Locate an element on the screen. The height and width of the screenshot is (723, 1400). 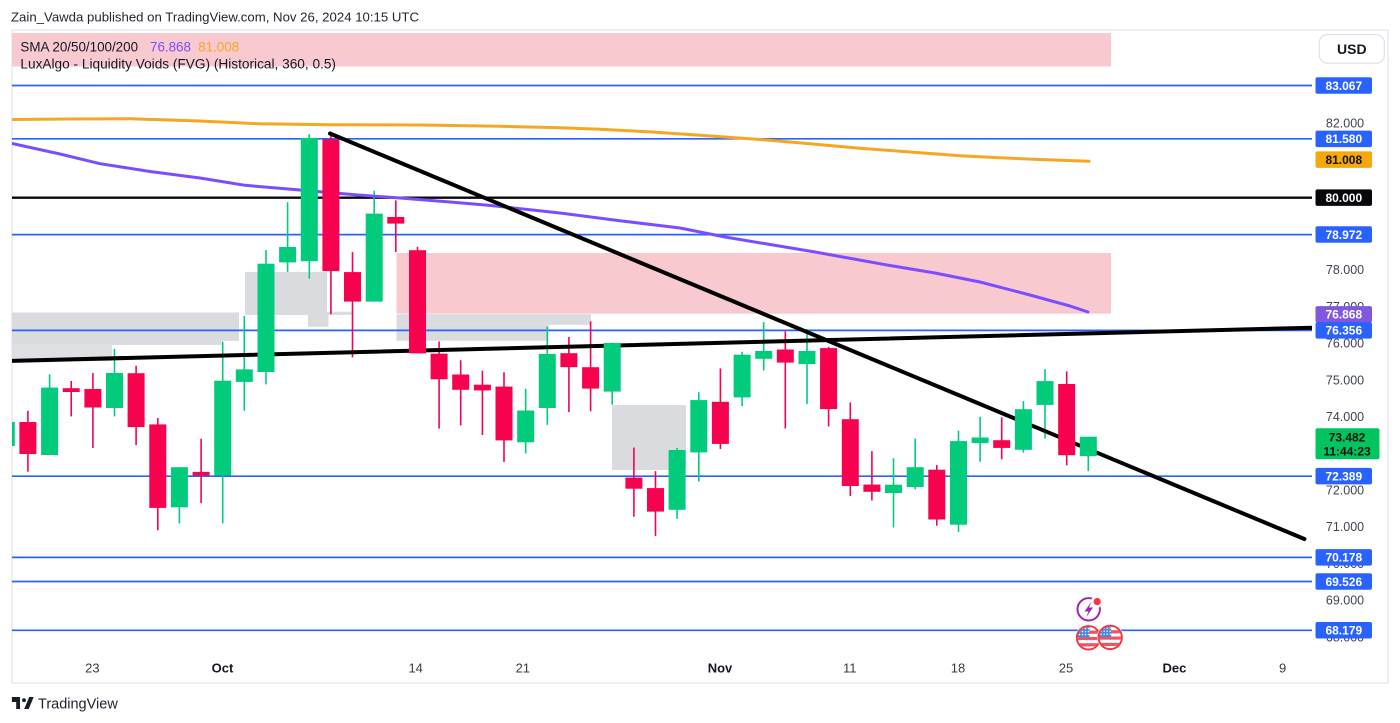
svg-text: 81.008 is located at coordinates (1343, 160).